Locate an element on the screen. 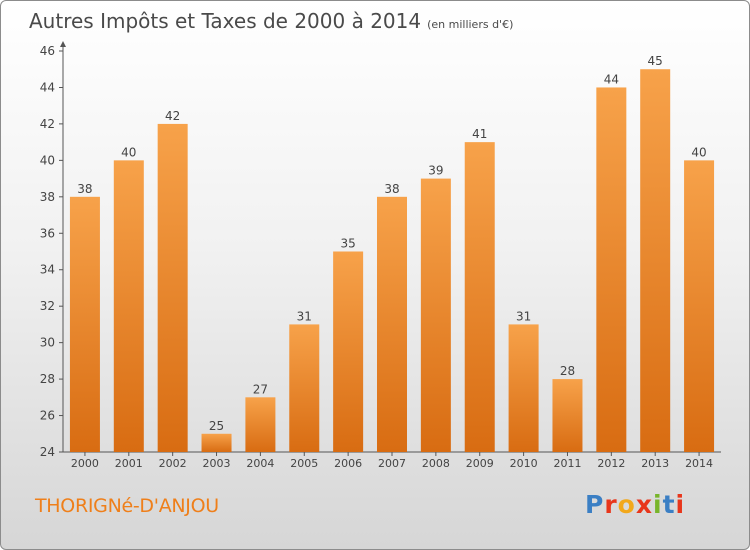 The height and width of the screenshot is (550, 750). y-tick-label: 34 is located at coordinates (47, 270).